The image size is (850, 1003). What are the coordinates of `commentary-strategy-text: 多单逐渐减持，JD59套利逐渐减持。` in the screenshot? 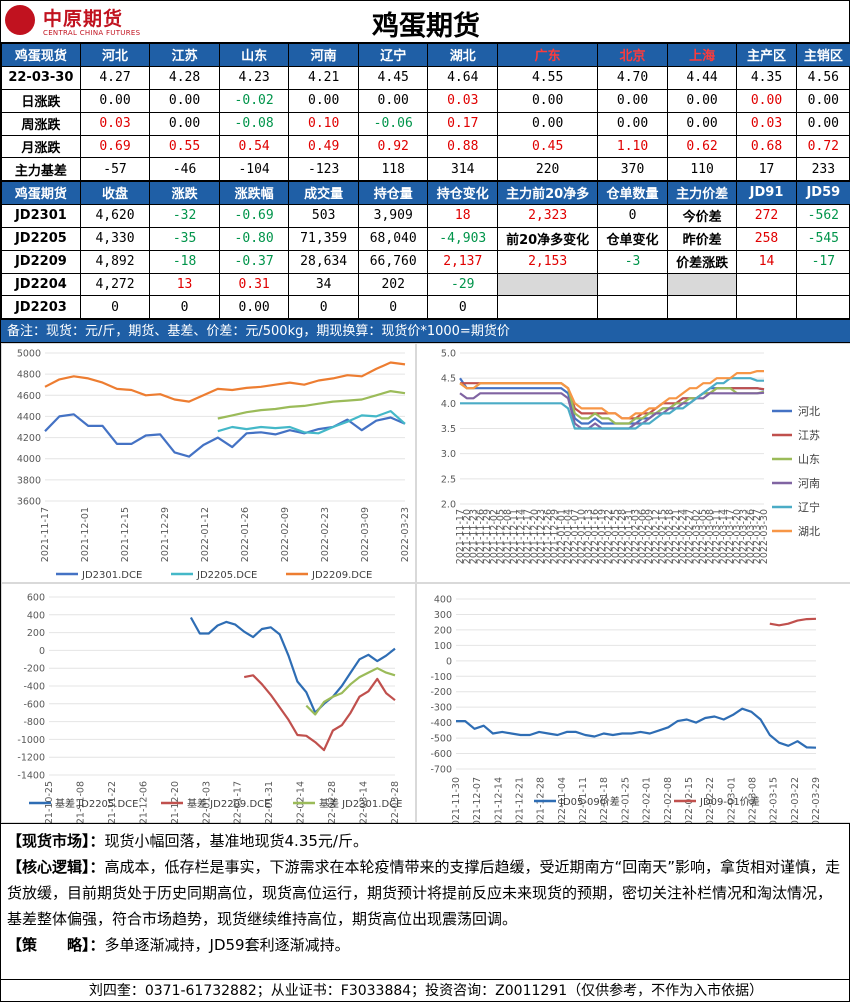 It's located at (227, 945).